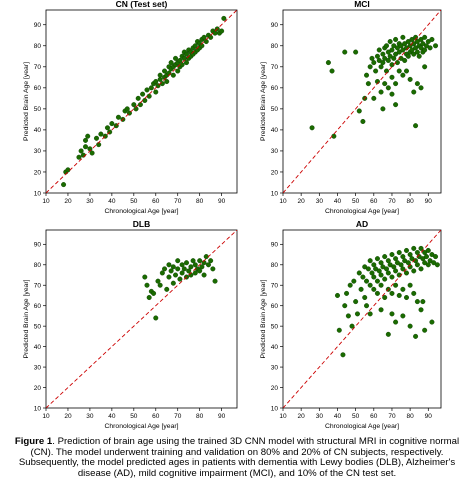 This screenshot has width=474, height=484. What do you see at coordinates (275, 265) in the screenshot?
I see `y-tick-label: 80` at bounding box center [275, 265].